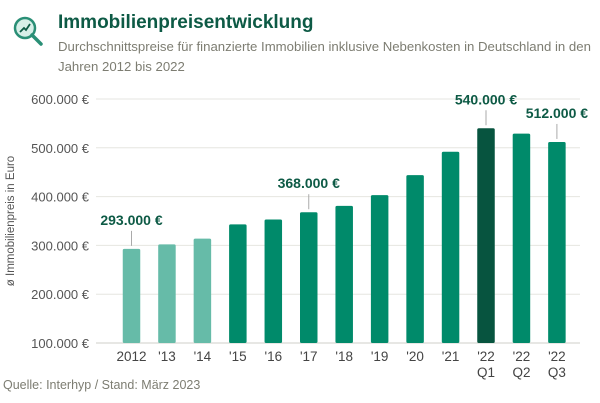  Describe the element at coordinates (11, 221) in the screenshot. I see `y-axis-label: ø Immobilienpreis in Euro` at that location.